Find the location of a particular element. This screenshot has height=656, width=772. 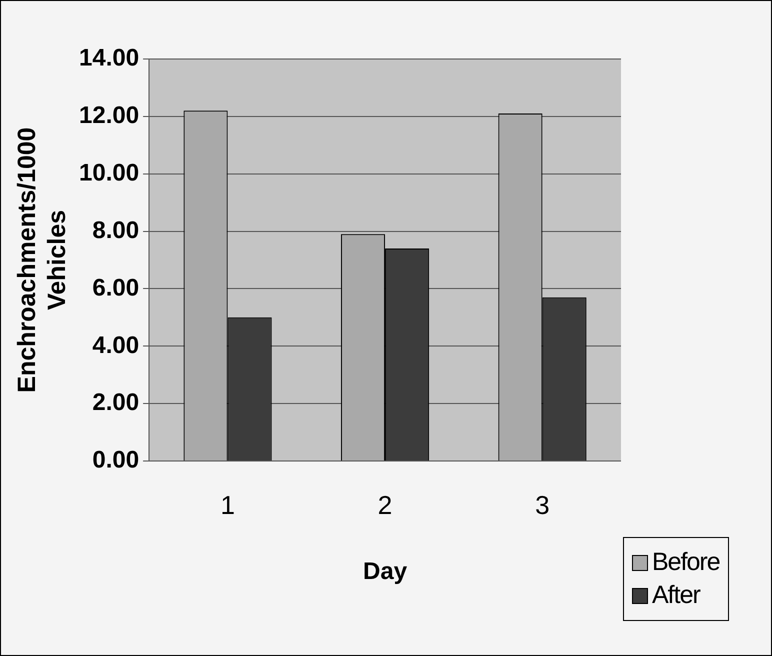

legend-label: Before is located at coordinates (686, 562).